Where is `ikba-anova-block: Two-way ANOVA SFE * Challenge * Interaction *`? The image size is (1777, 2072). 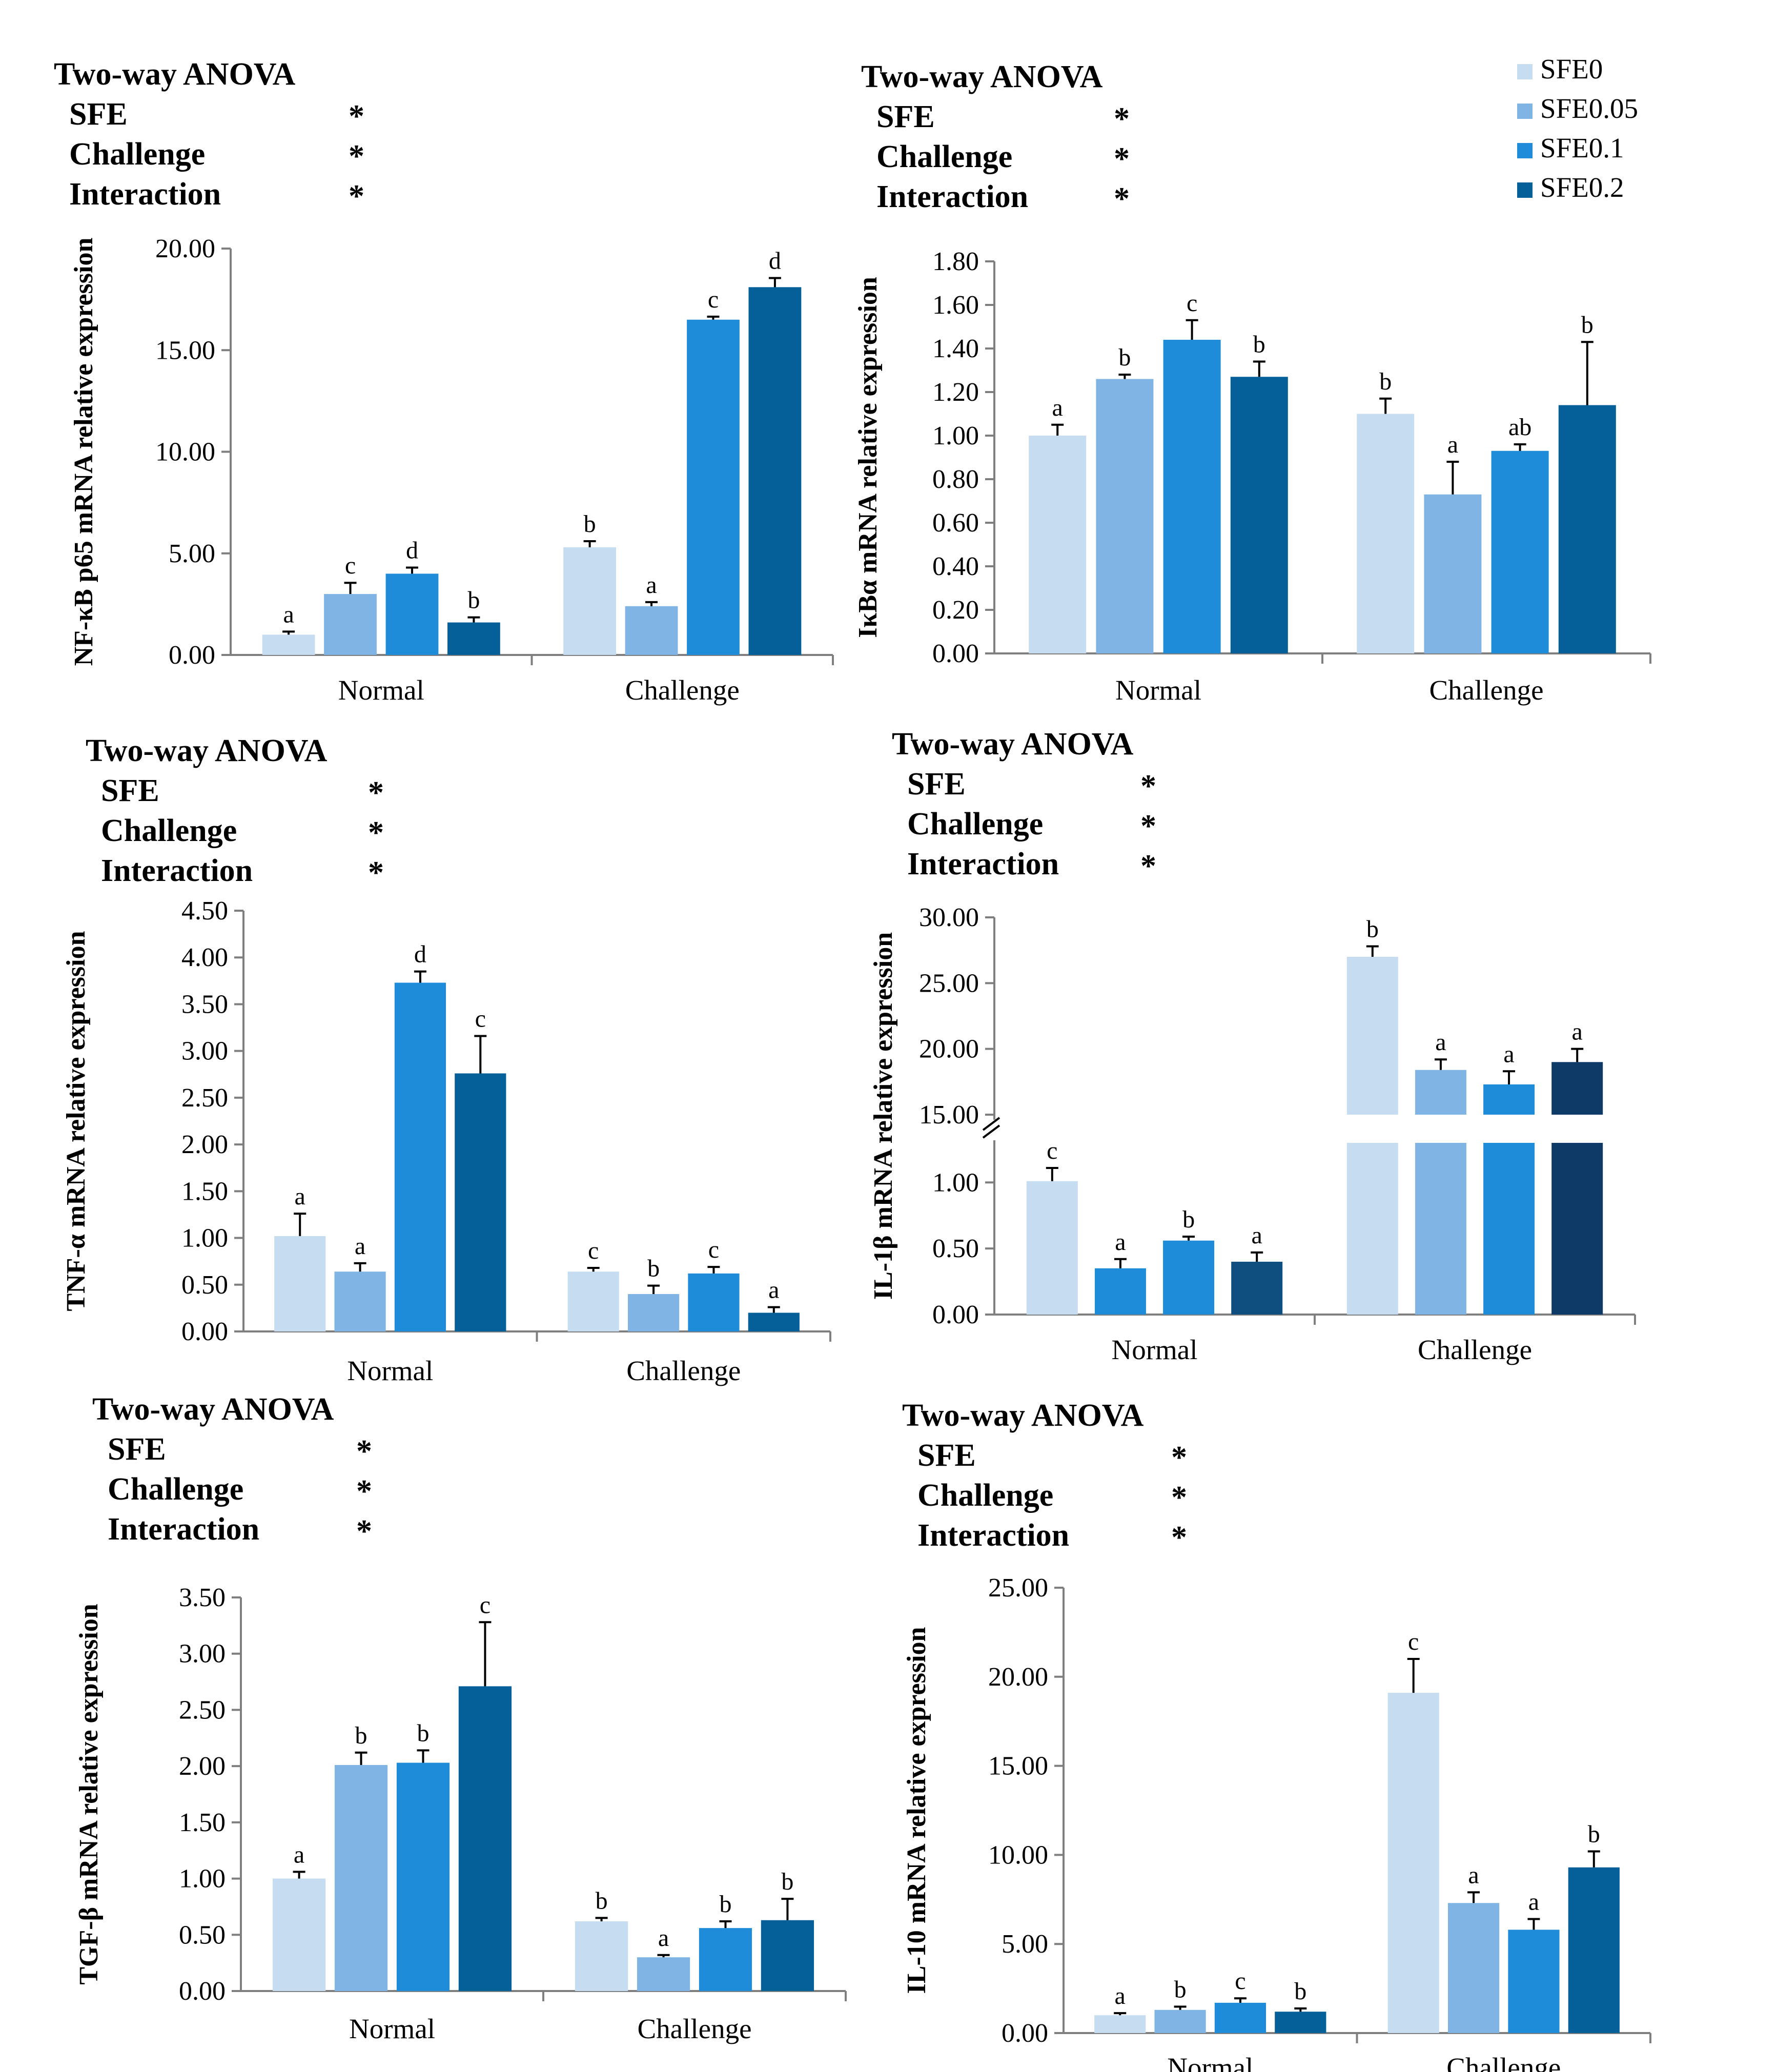 ikba-anova-block: Two-way ANOVA SFE * Challenge * Interaction * is located at coordinates (995, 137).